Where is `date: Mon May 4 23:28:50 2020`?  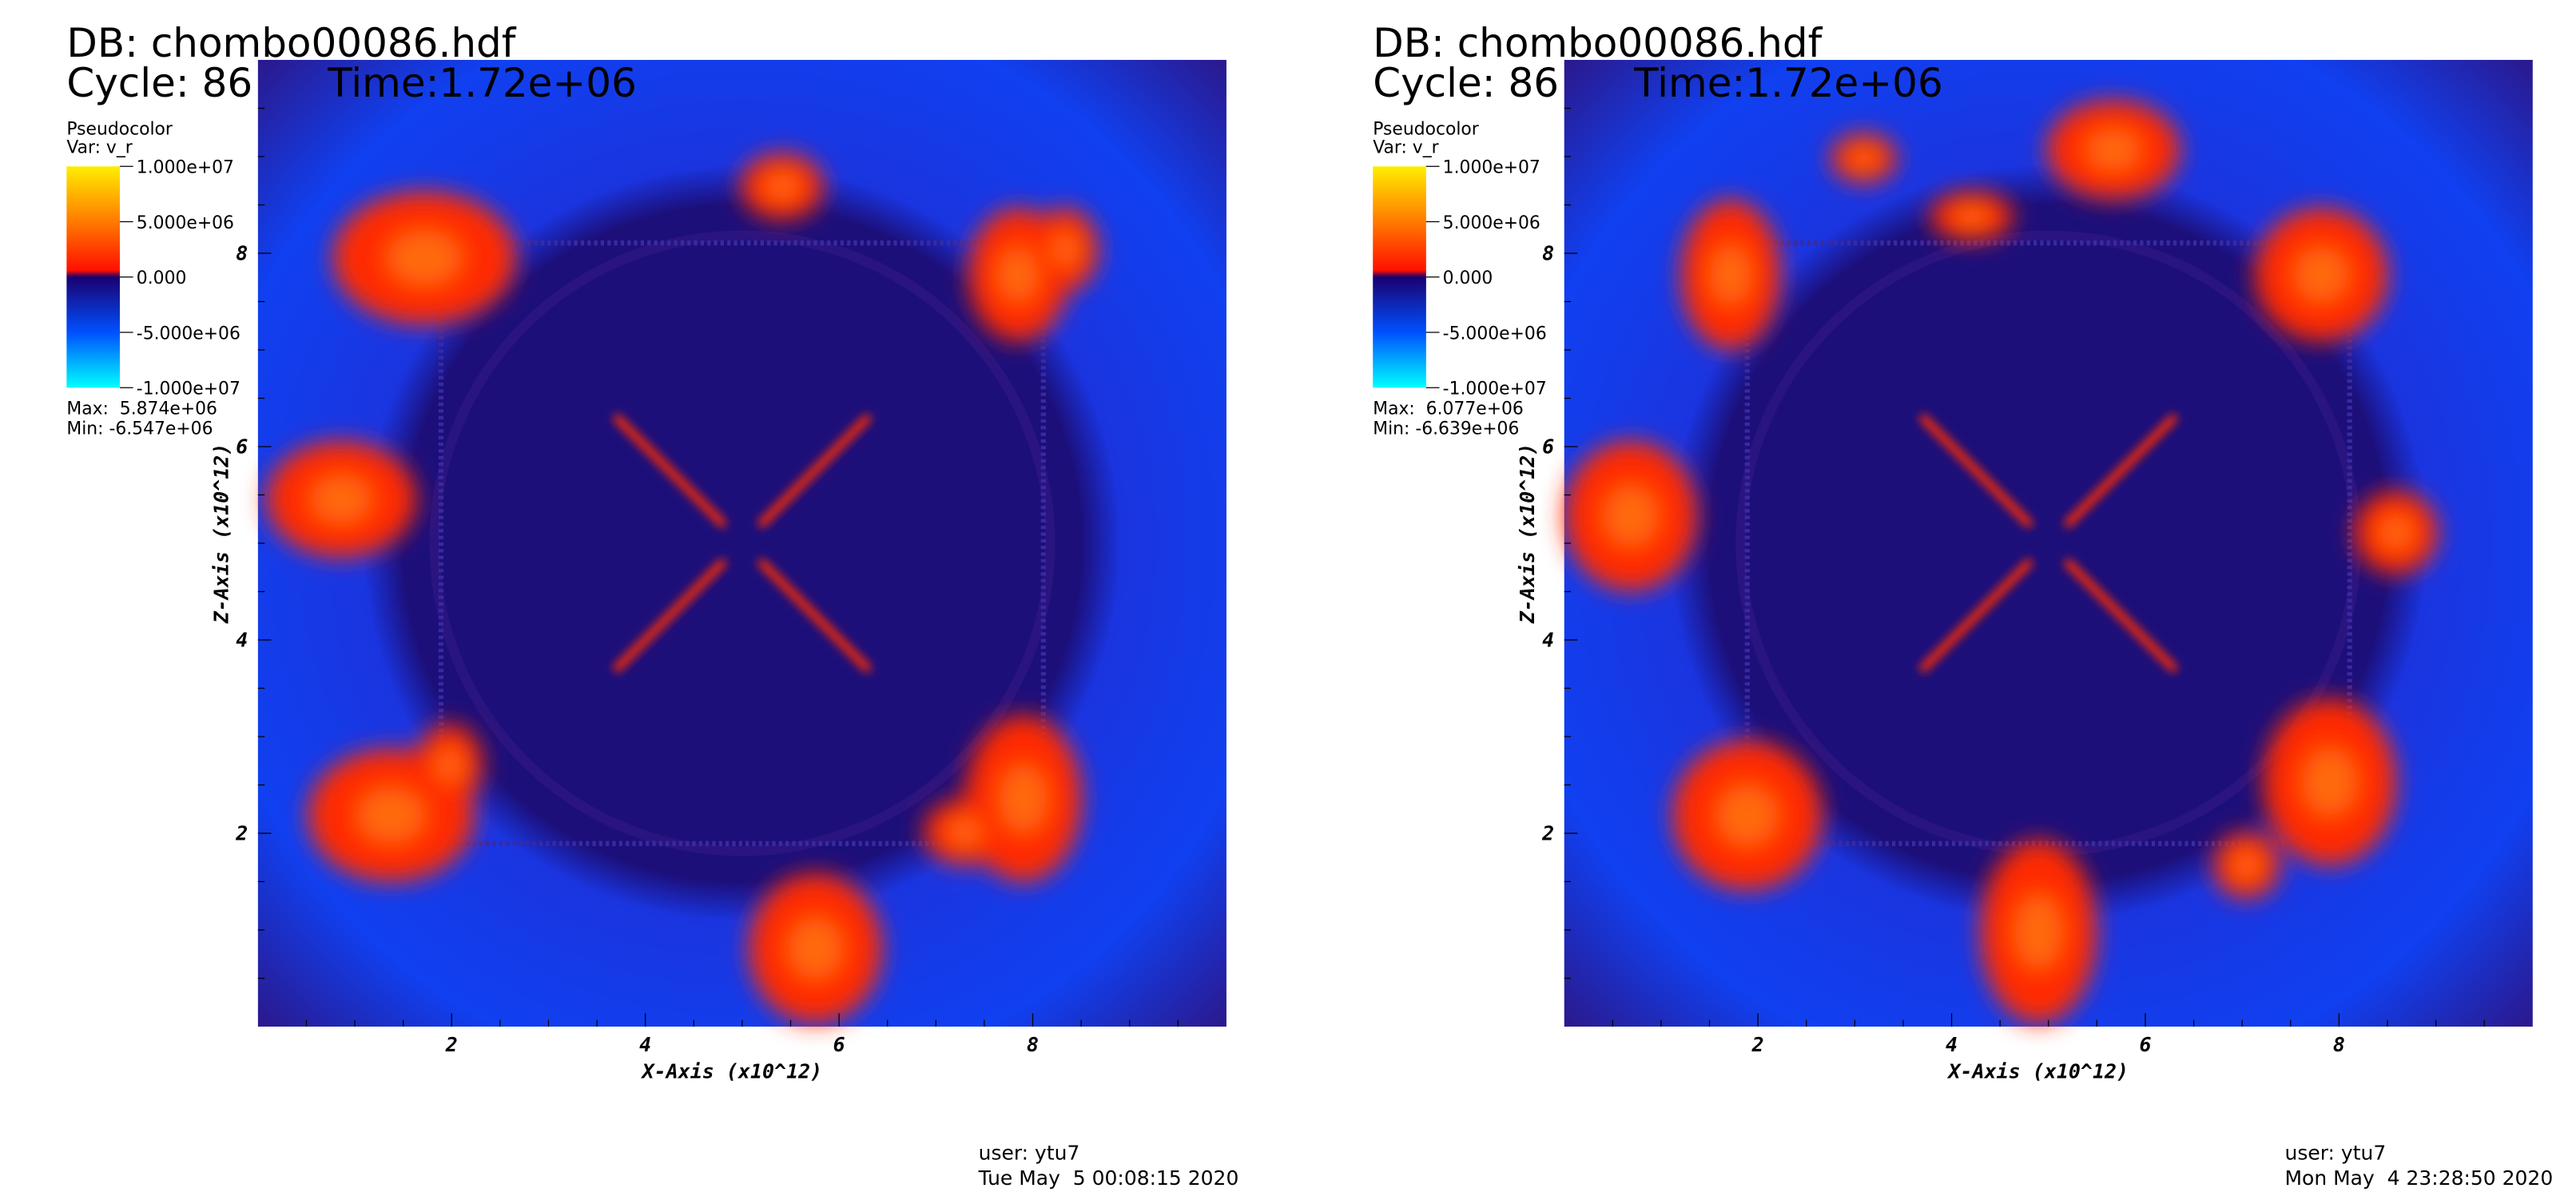 date: Mon May 4 23:28:50 2020 is located at coordinates (2418, 1178).